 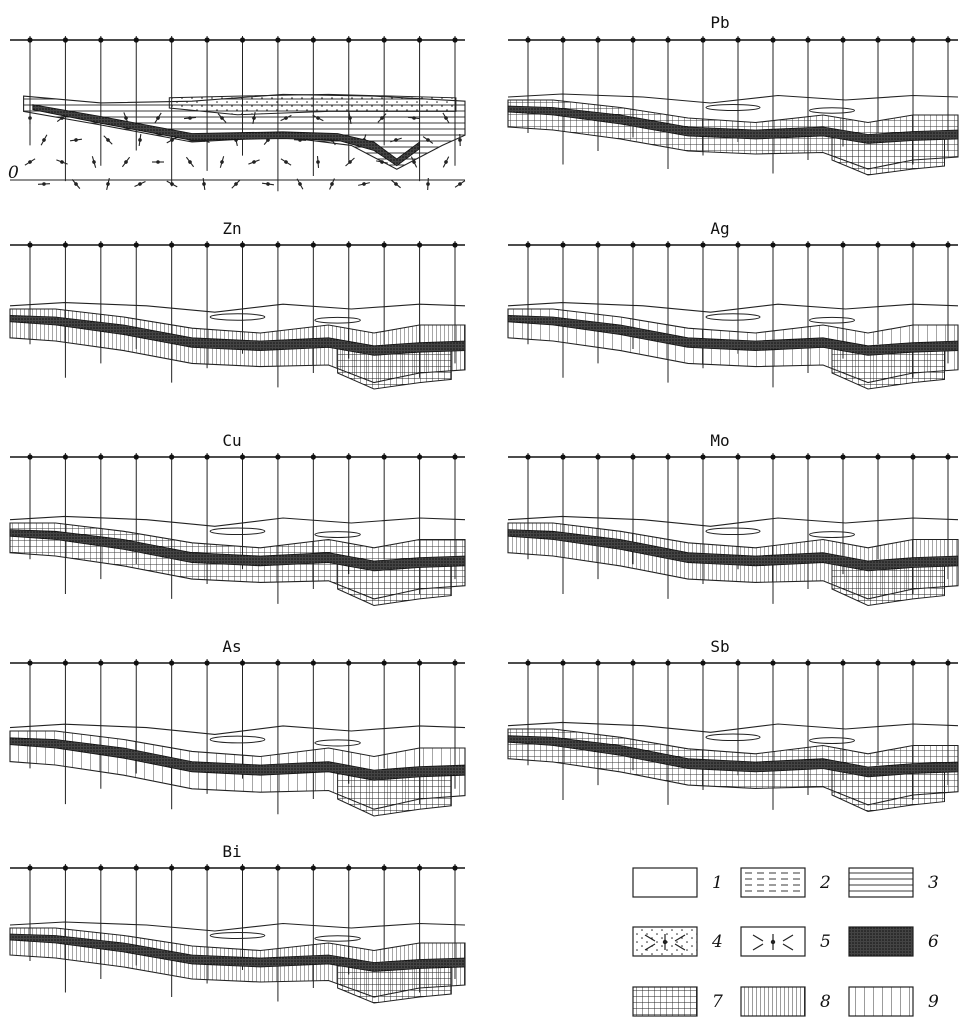 I want to click on panel-pb: Pb, so click(x=733, y=94).